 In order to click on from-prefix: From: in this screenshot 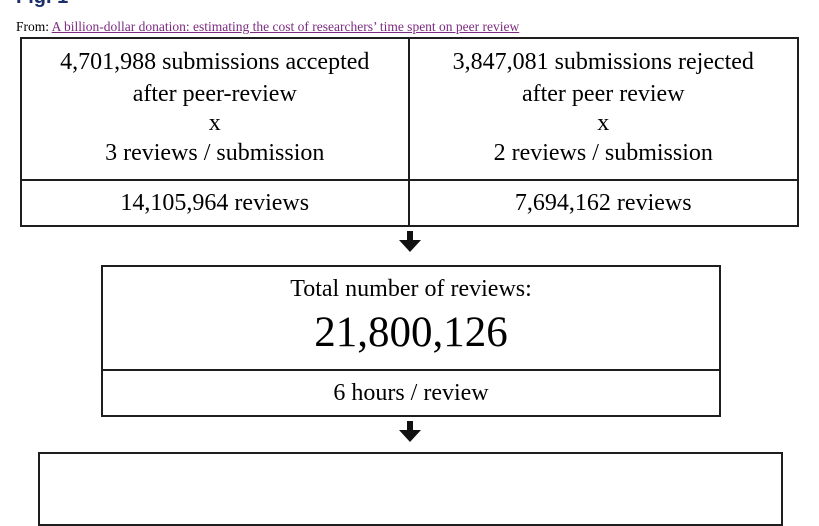, I will do `click(33, 26)`.